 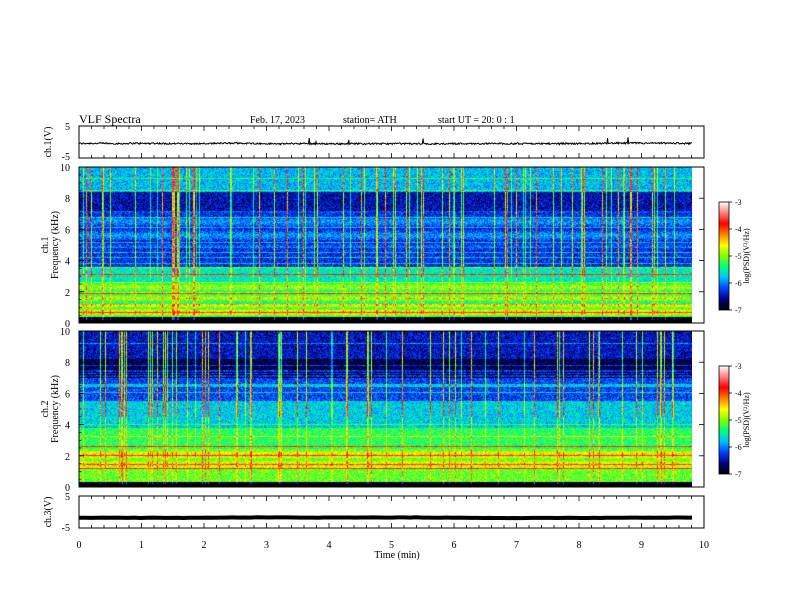 I want to click on ch2-freq-label: Frequency (kHz), so click(x=55, y=409).